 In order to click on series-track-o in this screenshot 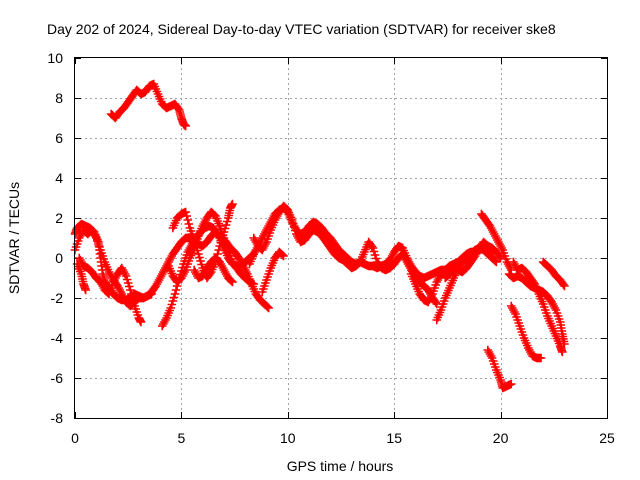, I will do `click(496, 242)`.